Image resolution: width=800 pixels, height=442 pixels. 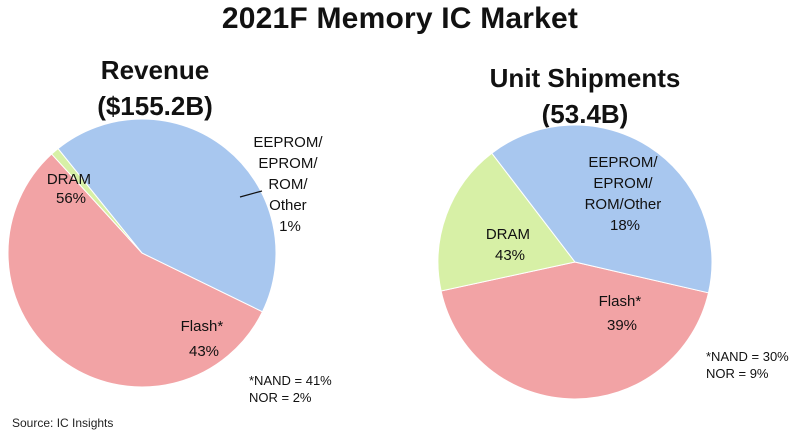 What do you see at coordinates (585, 78) in the screenshot?
I see `shipments-title-line1: Unit Shipments` at bounding box center [585, 78].